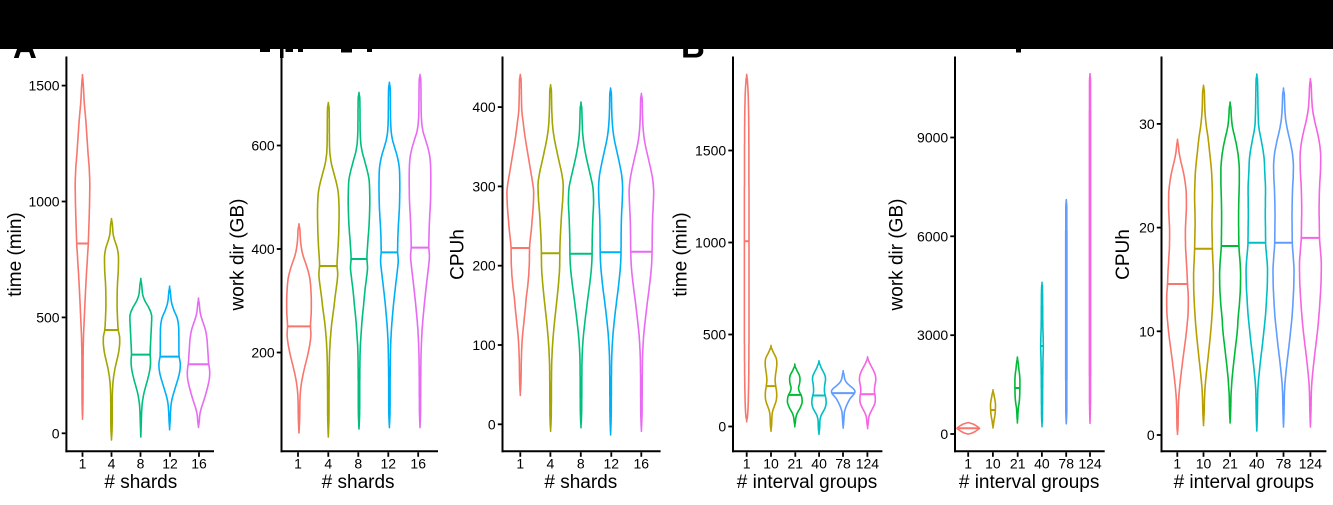 The width and height of the screenshot is (1333, 505). I want to click on svg-text: 30, so click(1147, 124).